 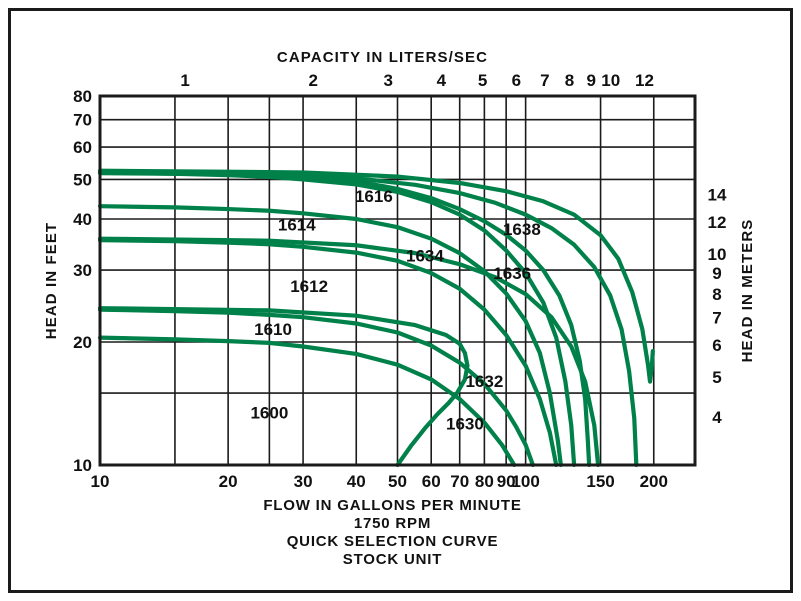 What do you see at coordinates (374, 196) in the screenshot?
I see `curve-label-1616: 1616` at bounding box center [374, 196].